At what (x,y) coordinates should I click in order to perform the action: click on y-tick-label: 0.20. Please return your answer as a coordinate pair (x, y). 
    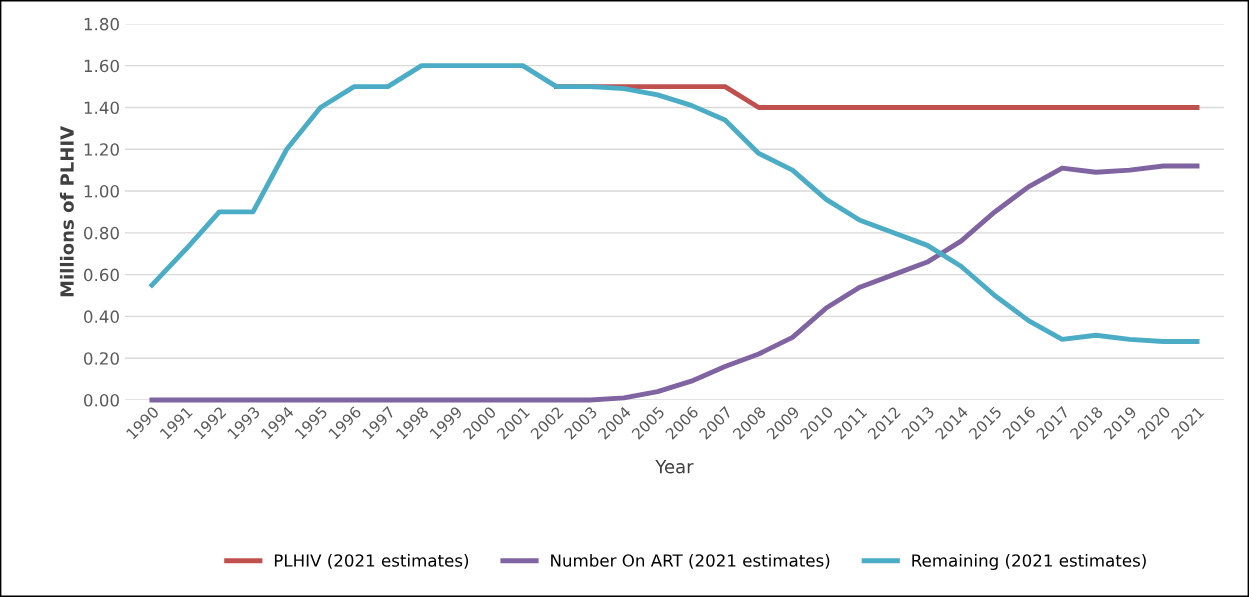
    Looking at the image, I should click on (101, 358).